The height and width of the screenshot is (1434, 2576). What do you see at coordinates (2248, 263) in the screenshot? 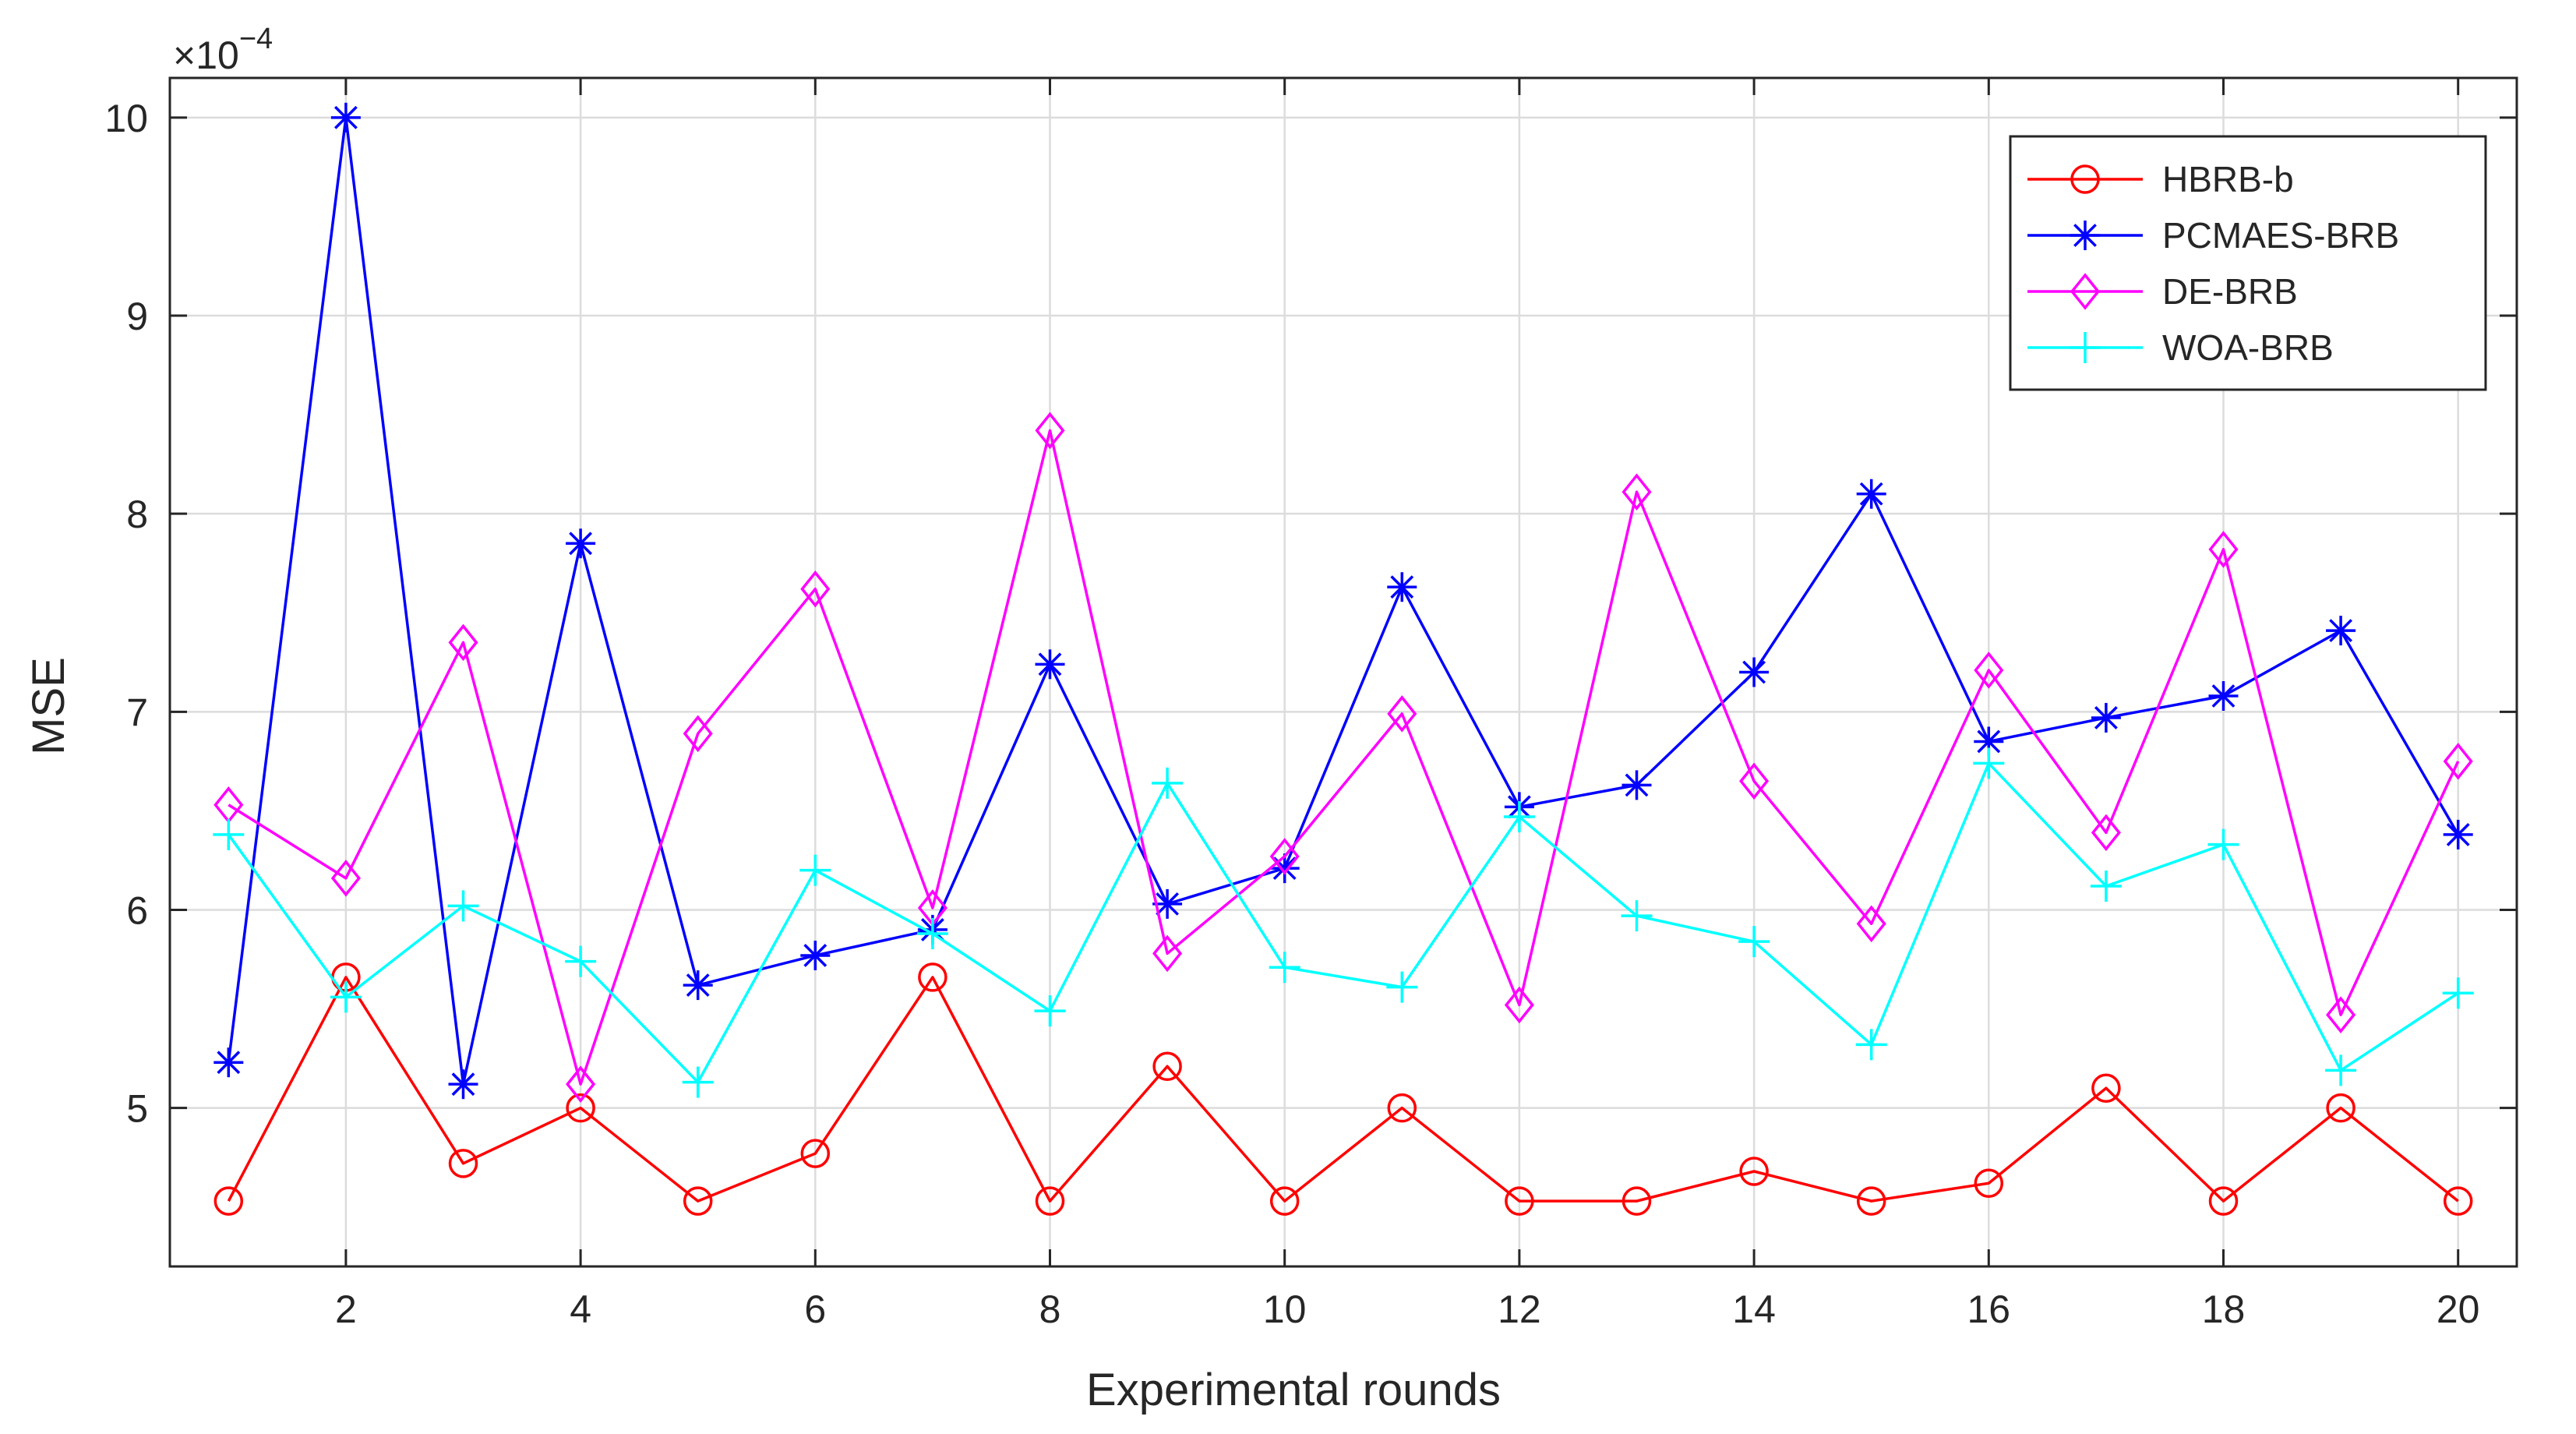
I see `legend: HBRB-b PCMAES-BRB DE-BRB WOA-BRB` at bounding box center [2248, 263].